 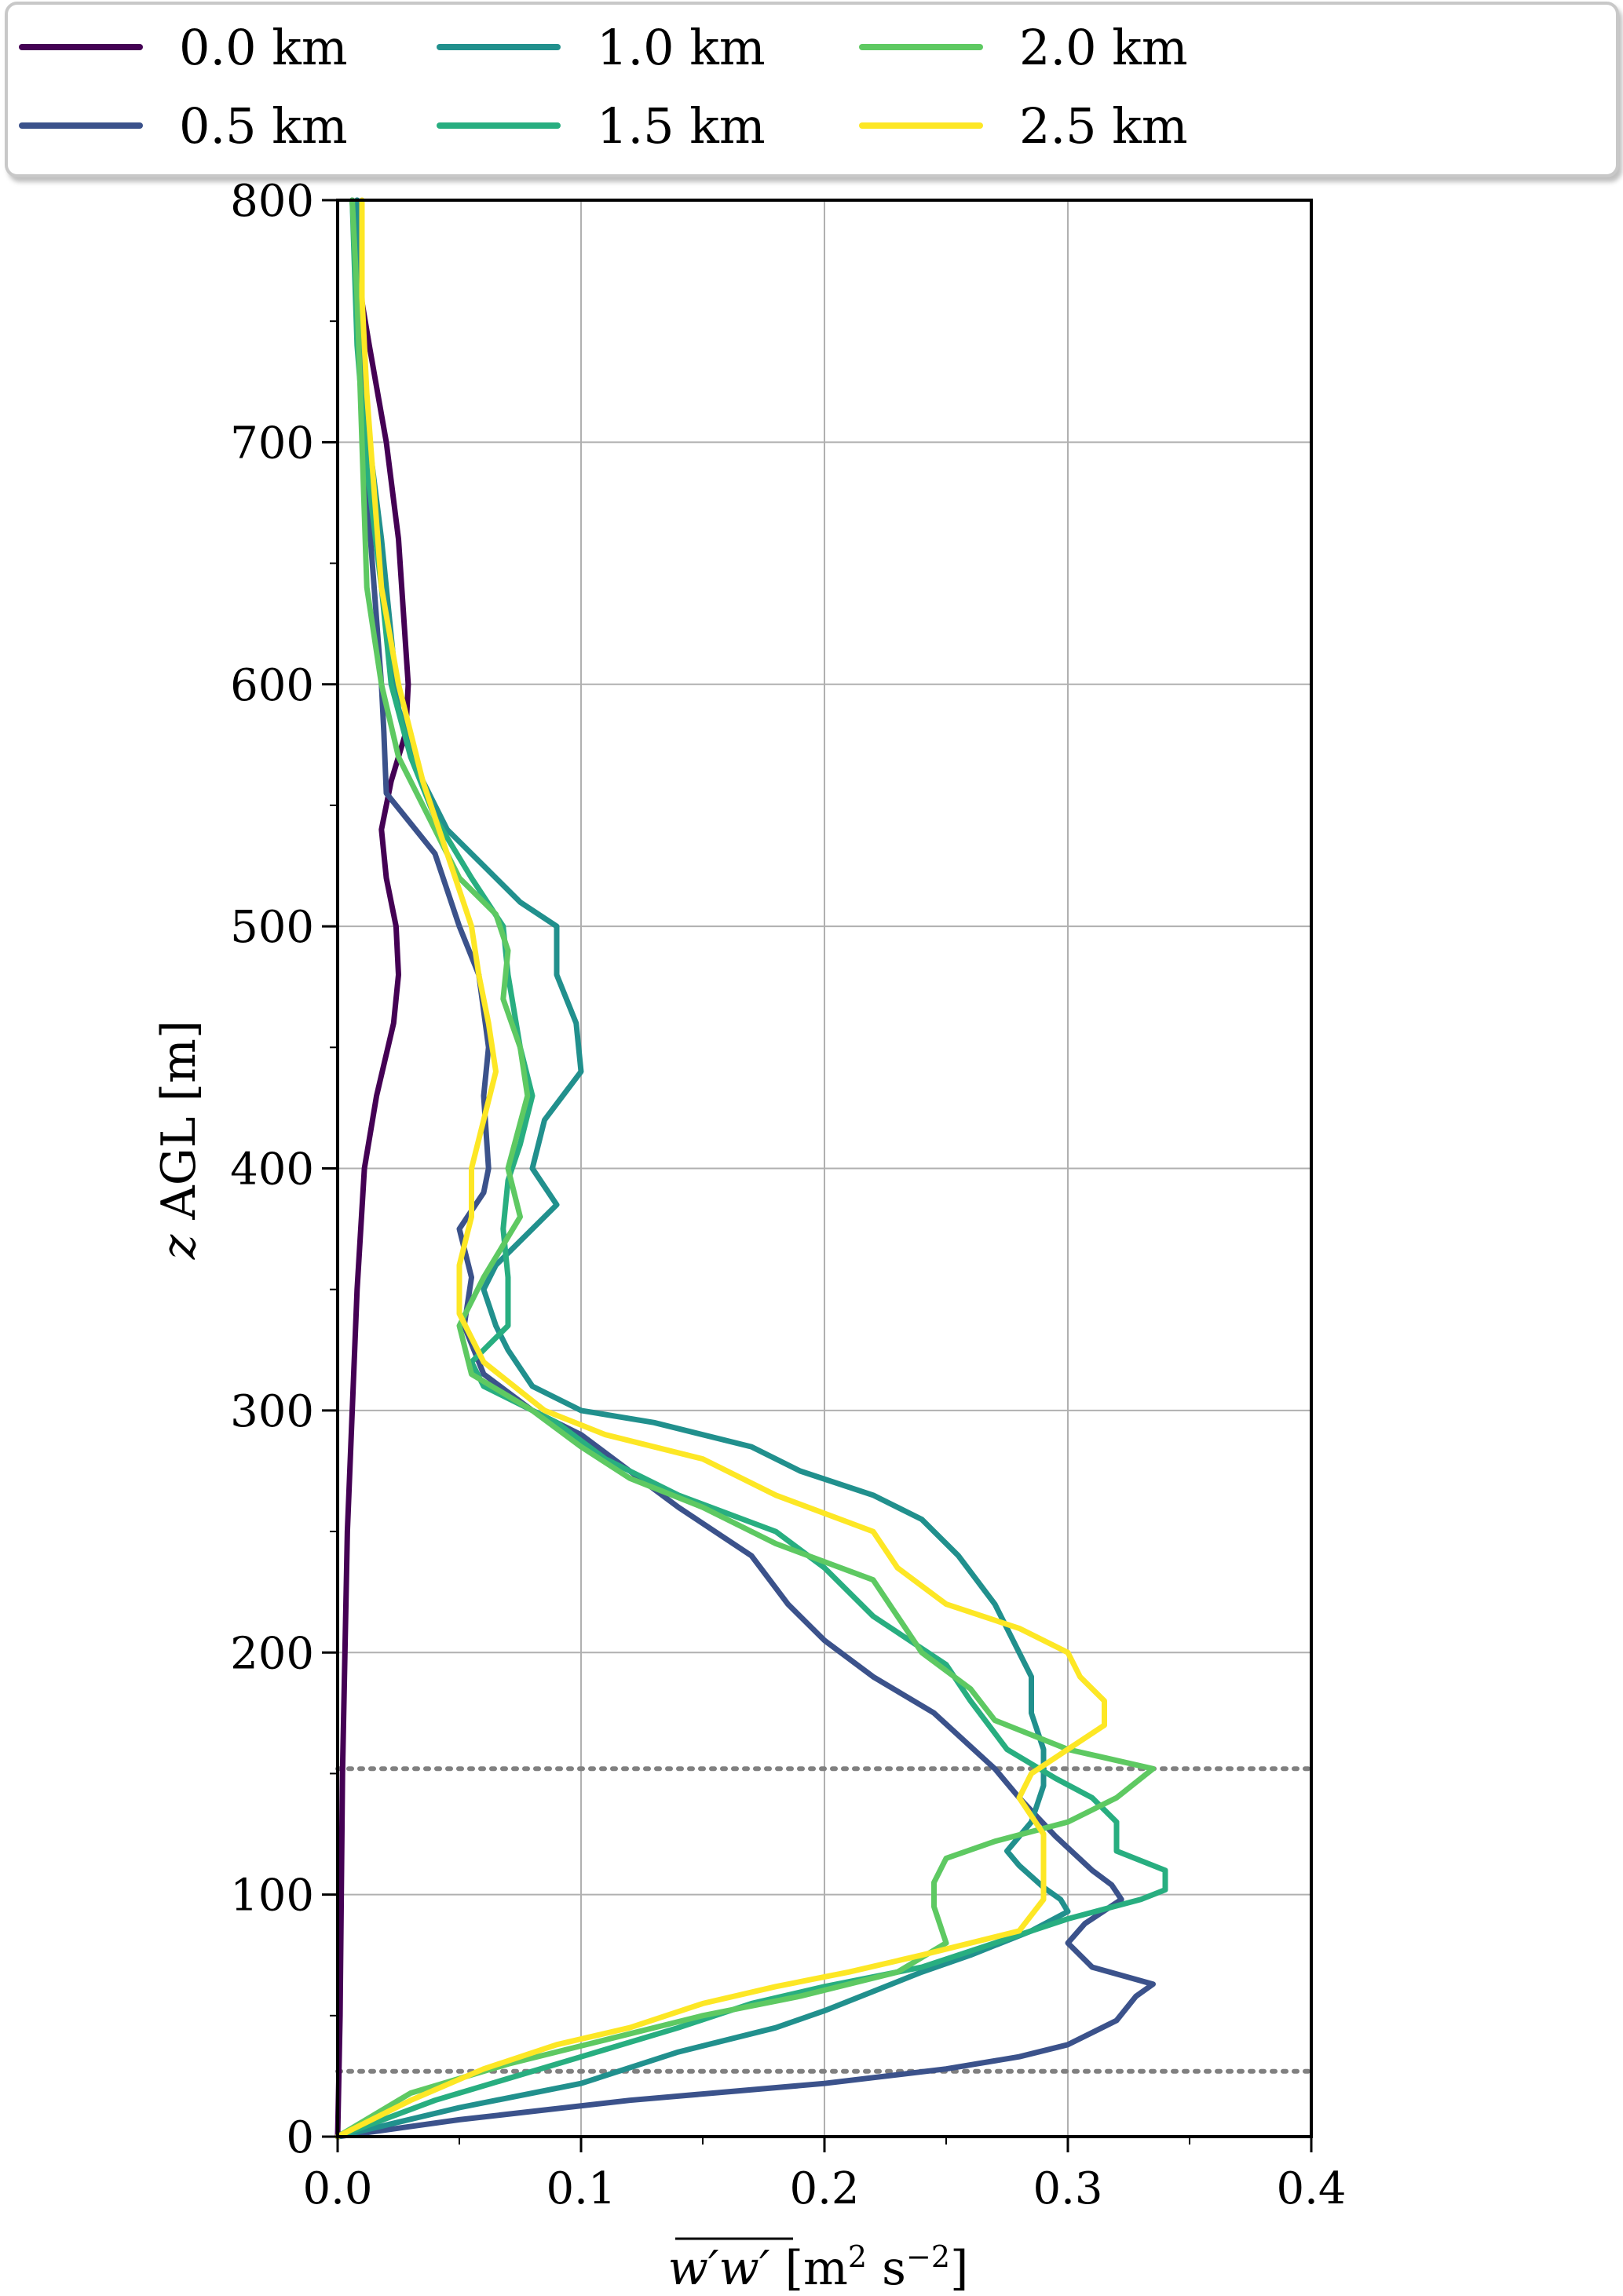 What do you see at coordinates (272, 201) in the screenshot?
I see `y-tick-label: 800` at bounding box center [272, 201].